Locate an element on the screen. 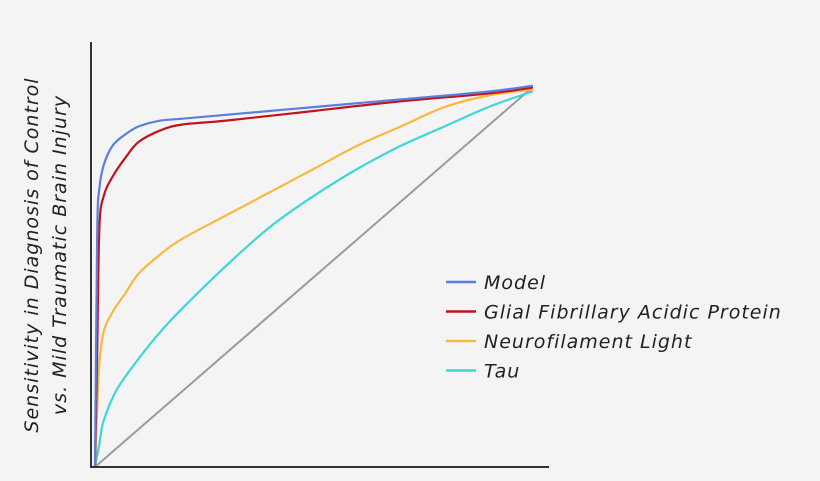  y-axis-label-line1: Sensitivity in Diagnosis of Control is located at coordinates (32, 254).